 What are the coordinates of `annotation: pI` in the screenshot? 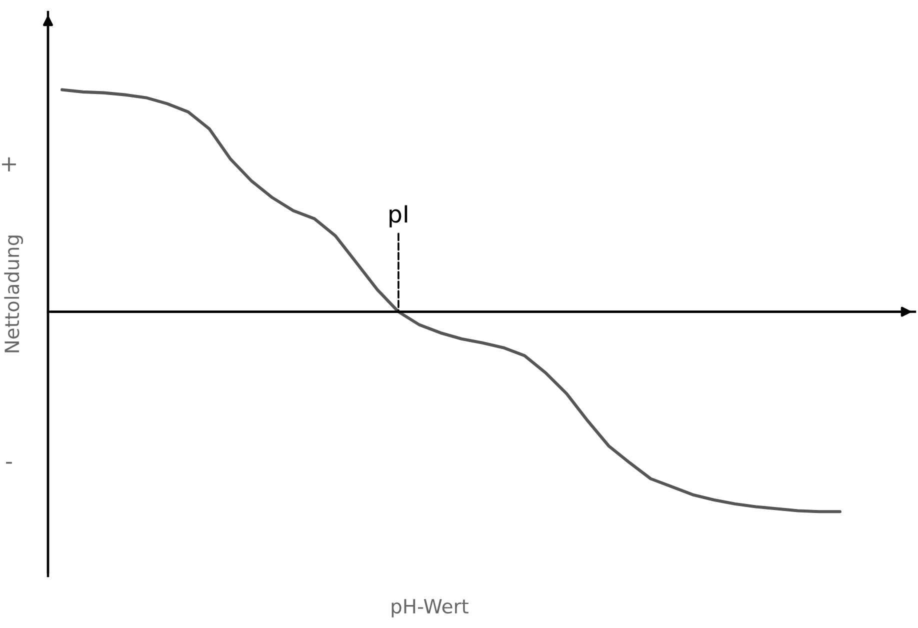 It's located at (399, 216).